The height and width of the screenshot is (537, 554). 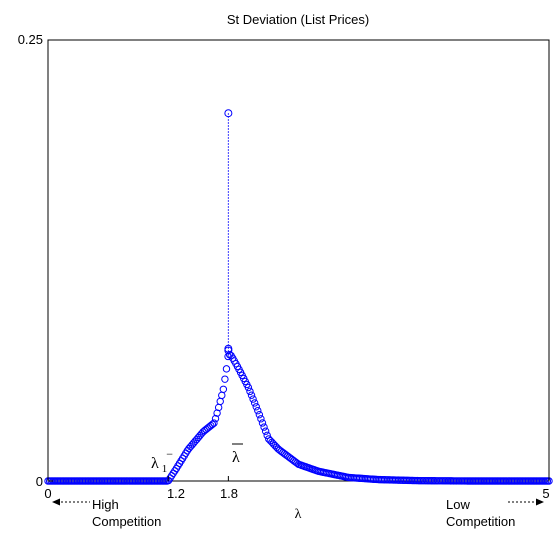 I want to click on high-competition-arrow, so click(x=71, y=502).